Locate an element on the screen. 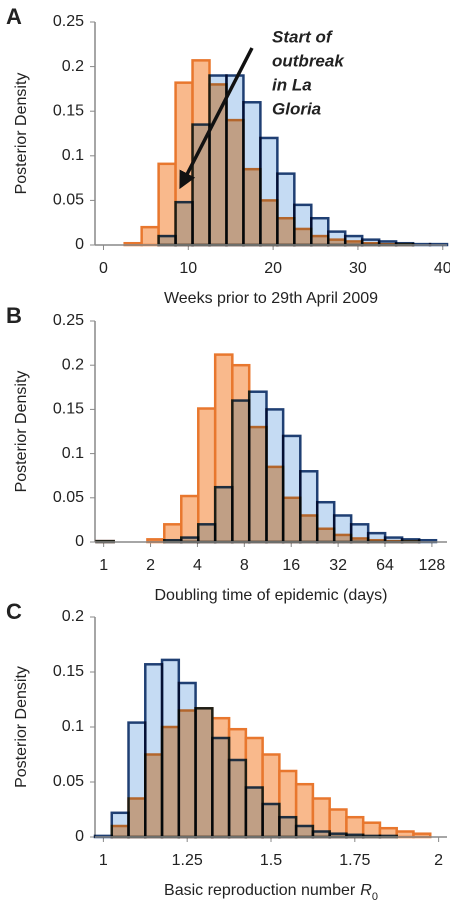  x-axis-label-part: Weeks prior to 29th April 2009 is located at coordinates (271, 298).